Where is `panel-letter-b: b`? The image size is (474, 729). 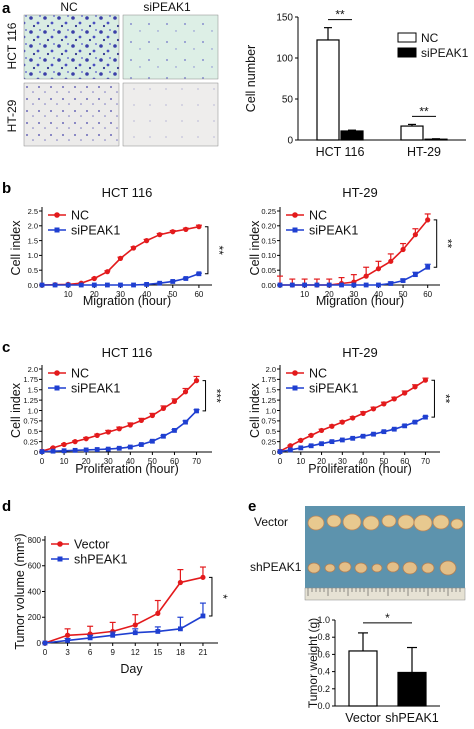
panel-letter-b: b is located at coordinates (6, 188).